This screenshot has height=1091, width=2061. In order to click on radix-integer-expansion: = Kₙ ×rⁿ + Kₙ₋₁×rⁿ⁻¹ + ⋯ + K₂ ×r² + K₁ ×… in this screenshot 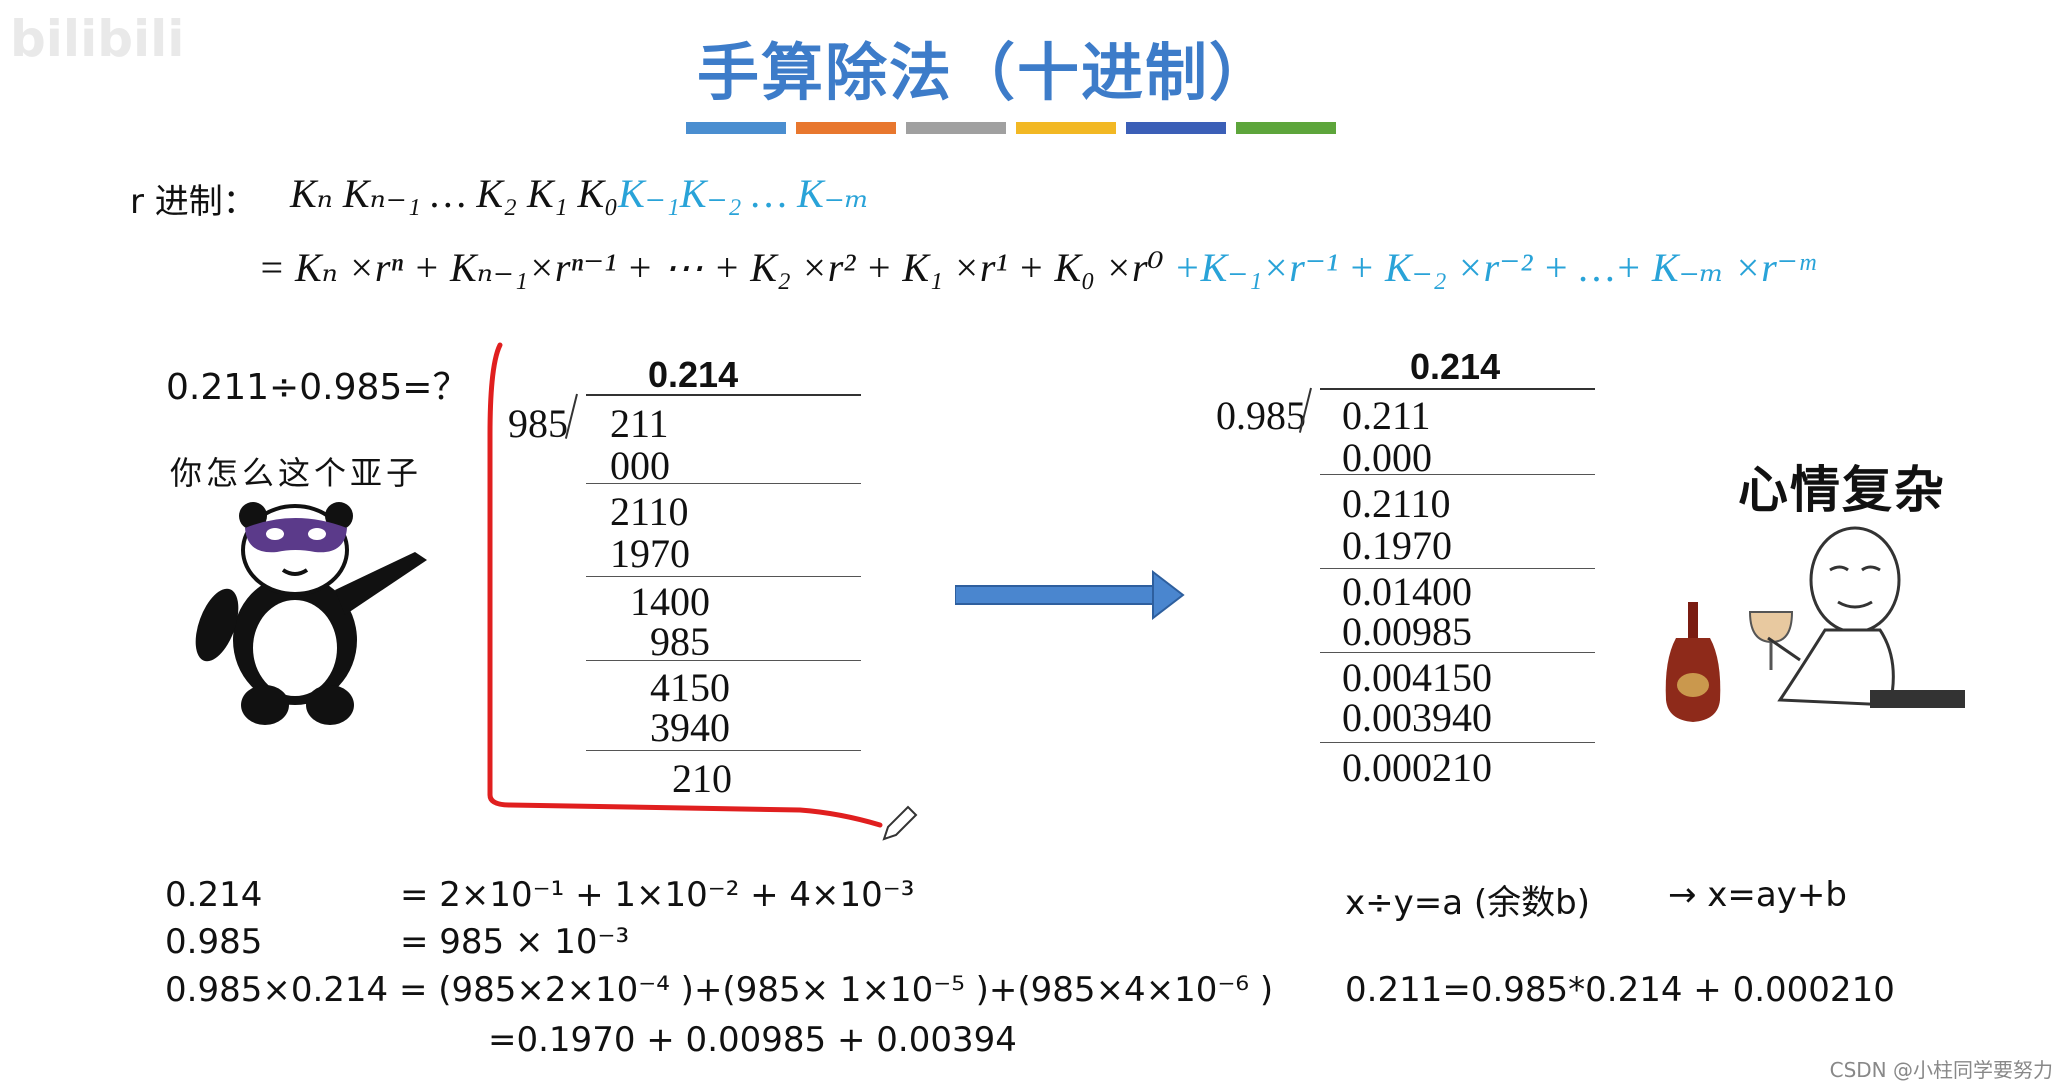, I will do `click(711, 267)`.